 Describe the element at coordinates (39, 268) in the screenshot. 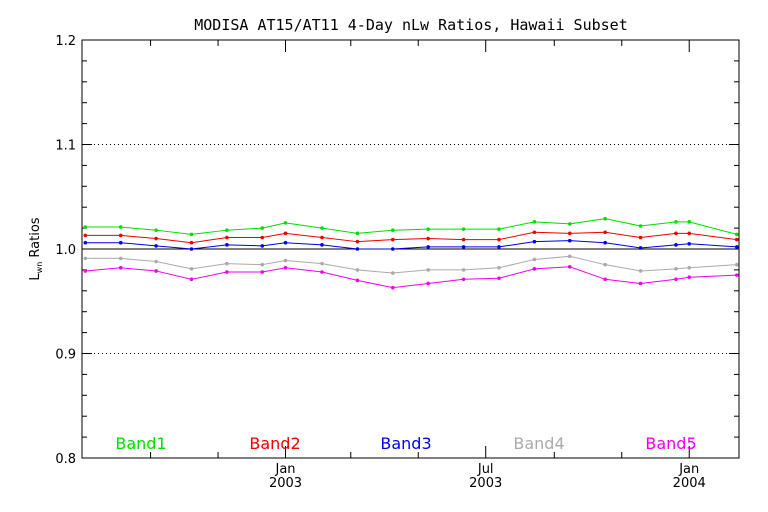

I see `y-axis-label-subscript: wn` at that location.